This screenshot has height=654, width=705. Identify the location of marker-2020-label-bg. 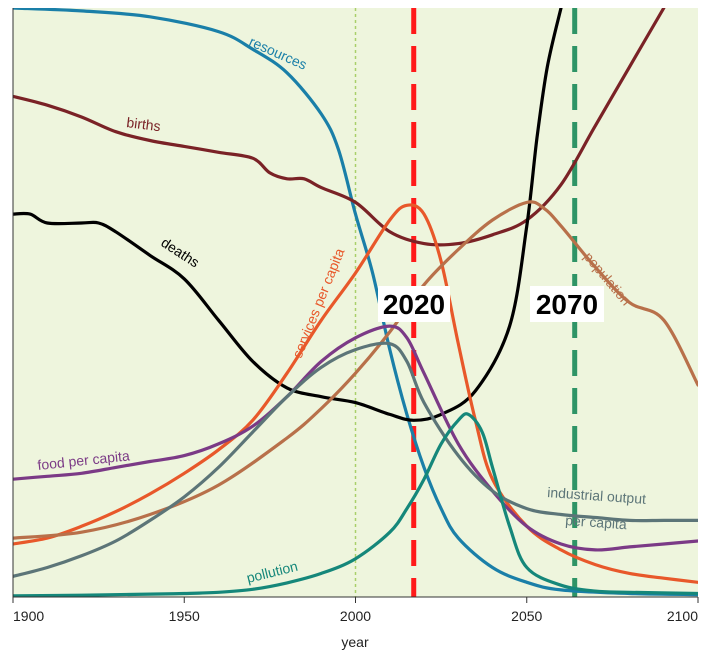
(414, 304).